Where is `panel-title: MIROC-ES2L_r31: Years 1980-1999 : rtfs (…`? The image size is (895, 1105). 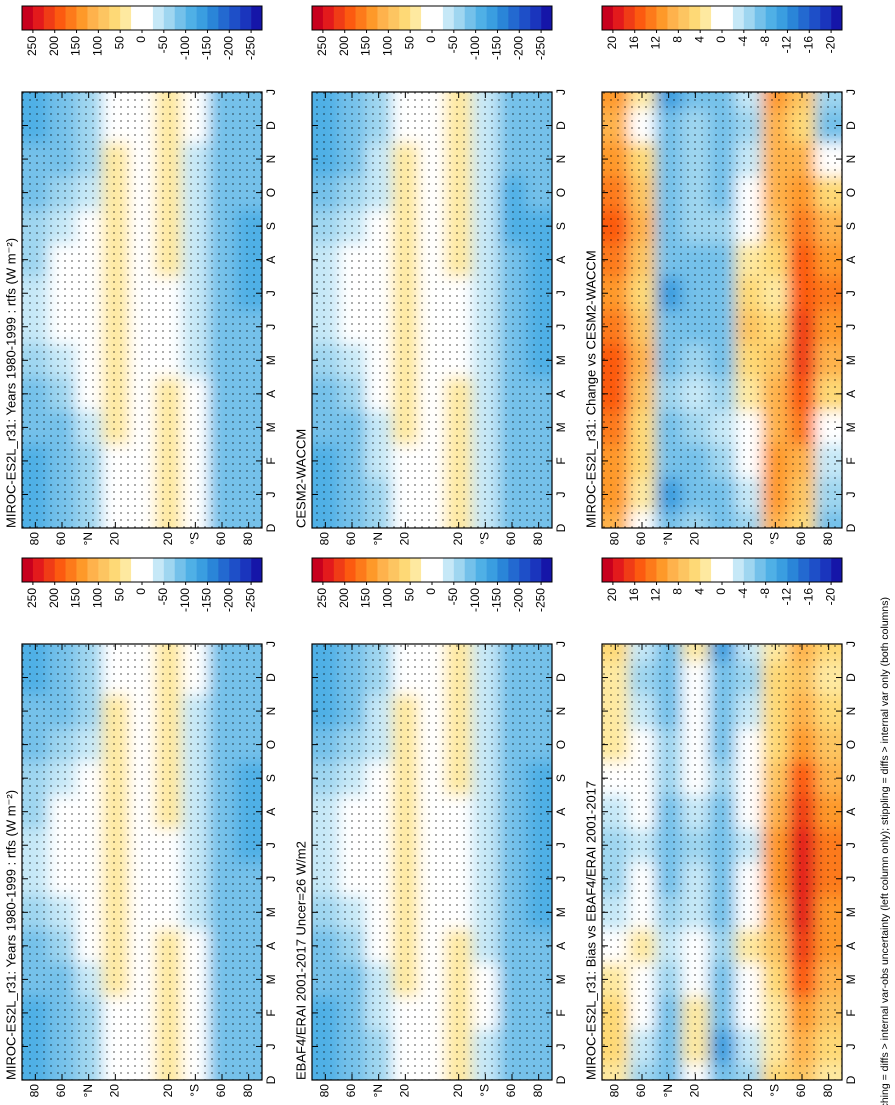
panel-title: MIROC-ES2L_r31: Years 1980-1999 : rtfs (… is located at coordinates (10, 935).